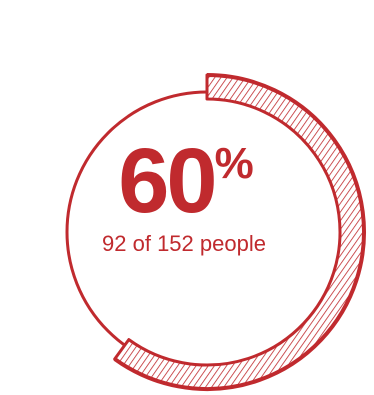 Image resolution: width=374 pixels, height=395 pixels. Describe the element at coordinates (166, 181) in the screenshot. I see `percent-value: 60` at that location.